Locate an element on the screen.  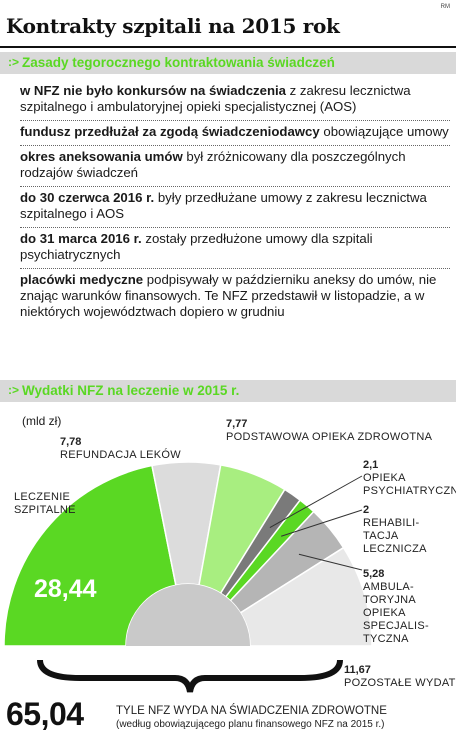
value-label: 7,77 is located at coordinates (237, 424).